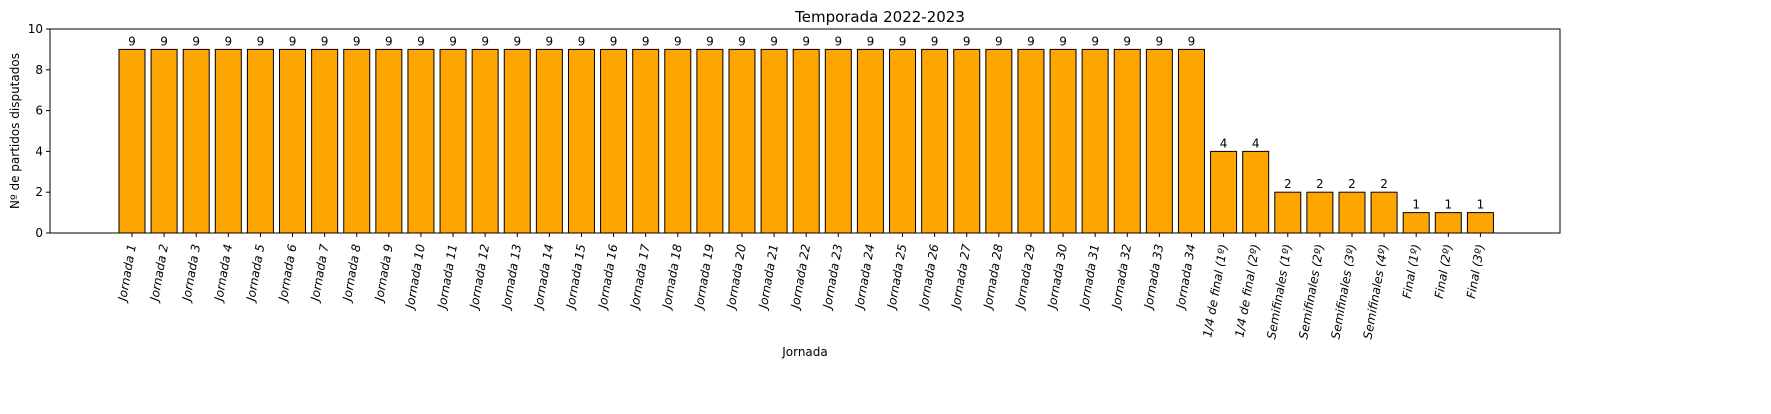 The height and width of the screenshot is (414, 1771). I want to click on x-tick-label: Jornada 29, so click(1025, 277).